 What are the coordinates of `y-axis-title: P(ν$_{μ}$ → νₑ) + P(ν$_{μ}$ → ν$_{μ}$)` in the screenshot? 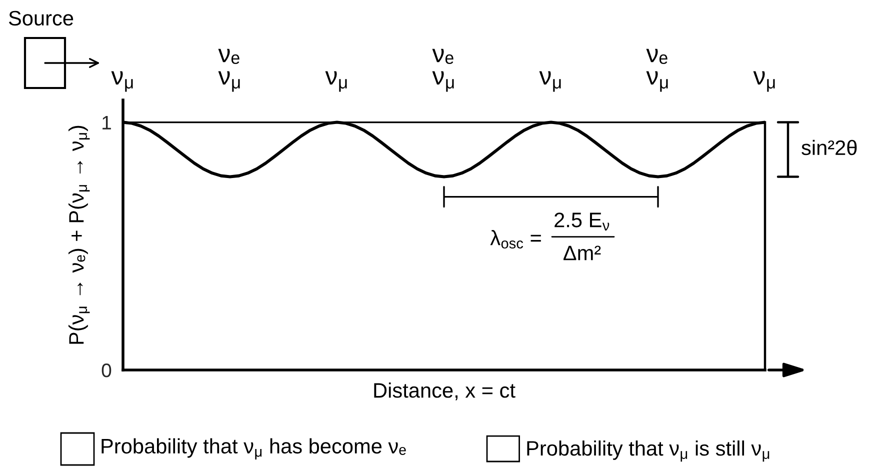 It's located at (79, 235).